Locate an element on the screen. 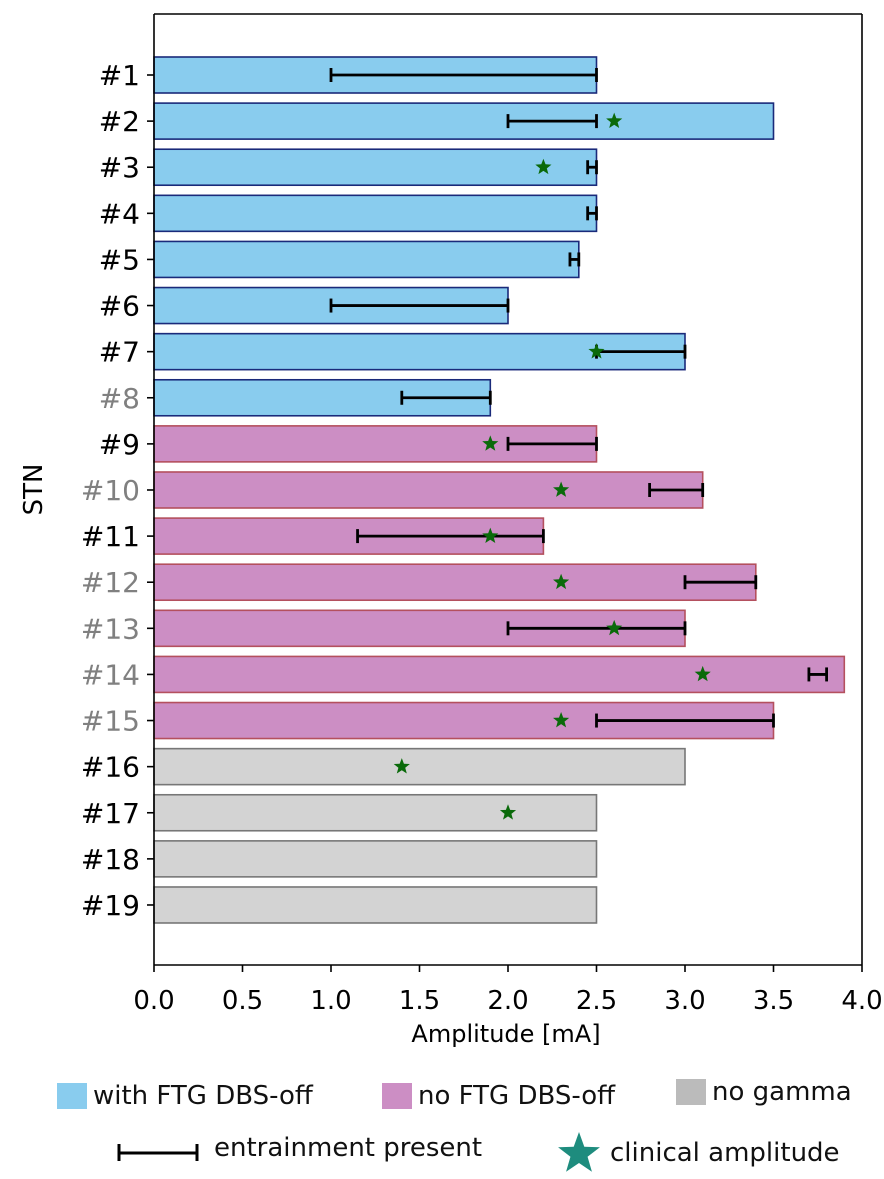 Image resolution: width=884 pixels, height=1179 pixels. legend-item-entrainment: entrainment present is located at coordinates (299, 1148).